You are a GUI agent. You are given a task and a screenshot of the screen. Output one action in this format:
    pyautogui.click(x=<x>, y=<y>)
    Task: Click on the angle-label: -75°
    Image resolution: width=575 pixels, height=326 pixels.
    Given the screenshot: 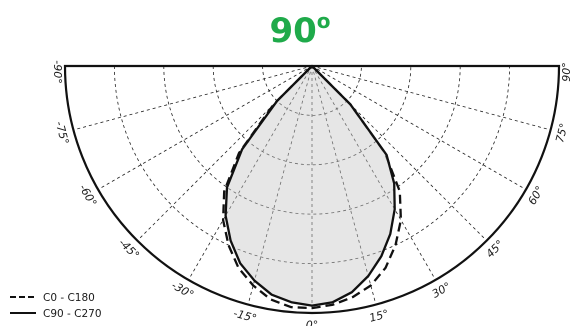 What is the action you would take?
    pyautogui.click(x=62, y=133)
    